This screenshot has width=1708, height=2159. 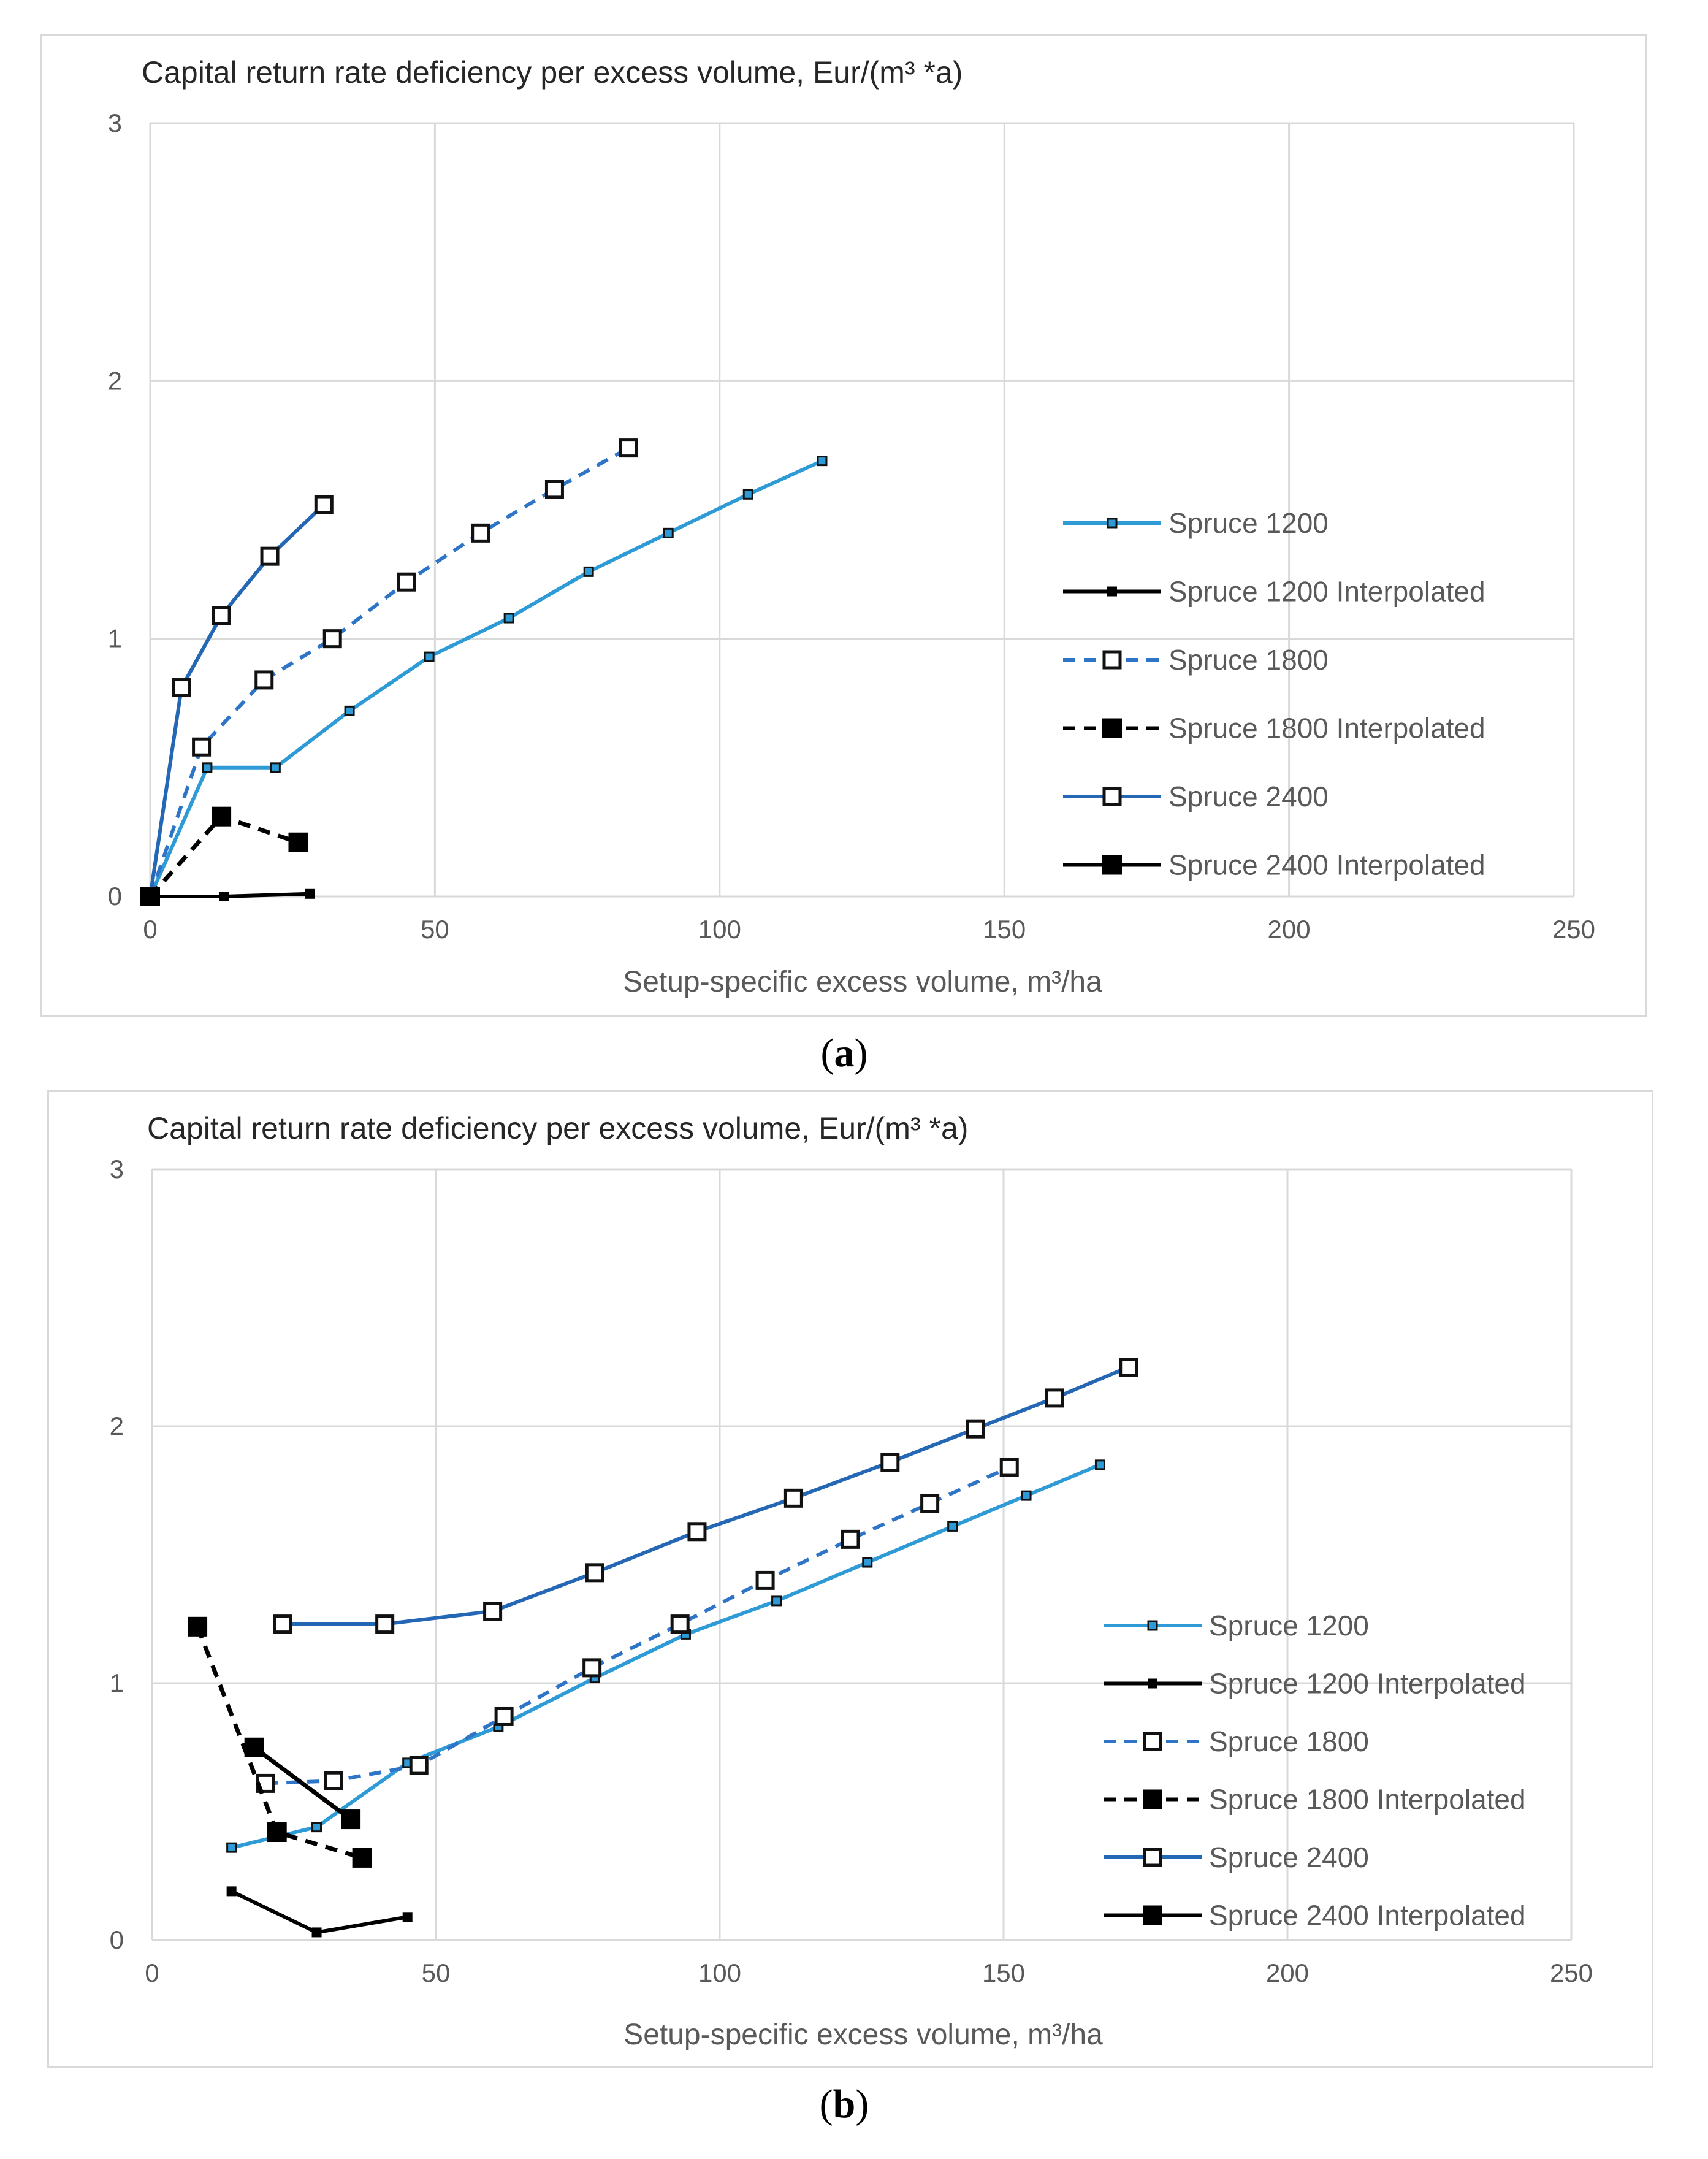 I want to click on x-tick-label: 100, so click(x=719, y=929).